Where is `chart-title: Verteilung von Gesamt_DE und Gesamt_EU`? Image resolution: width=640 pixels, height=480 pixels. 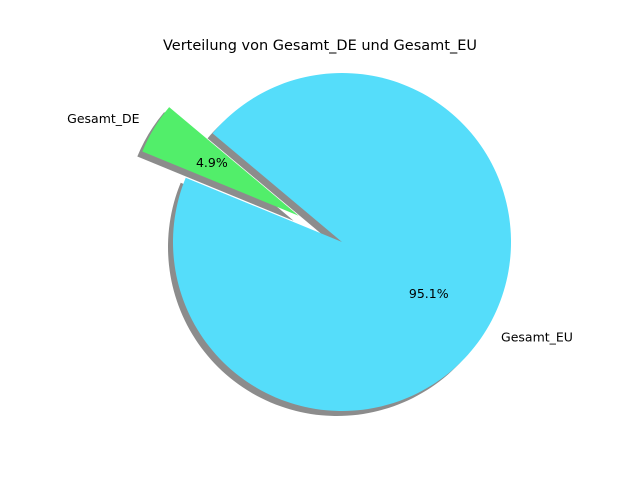
chart-title: Verteilung von Gesamt_DE und Gesamt_EU is located at coordinates (320, 46).